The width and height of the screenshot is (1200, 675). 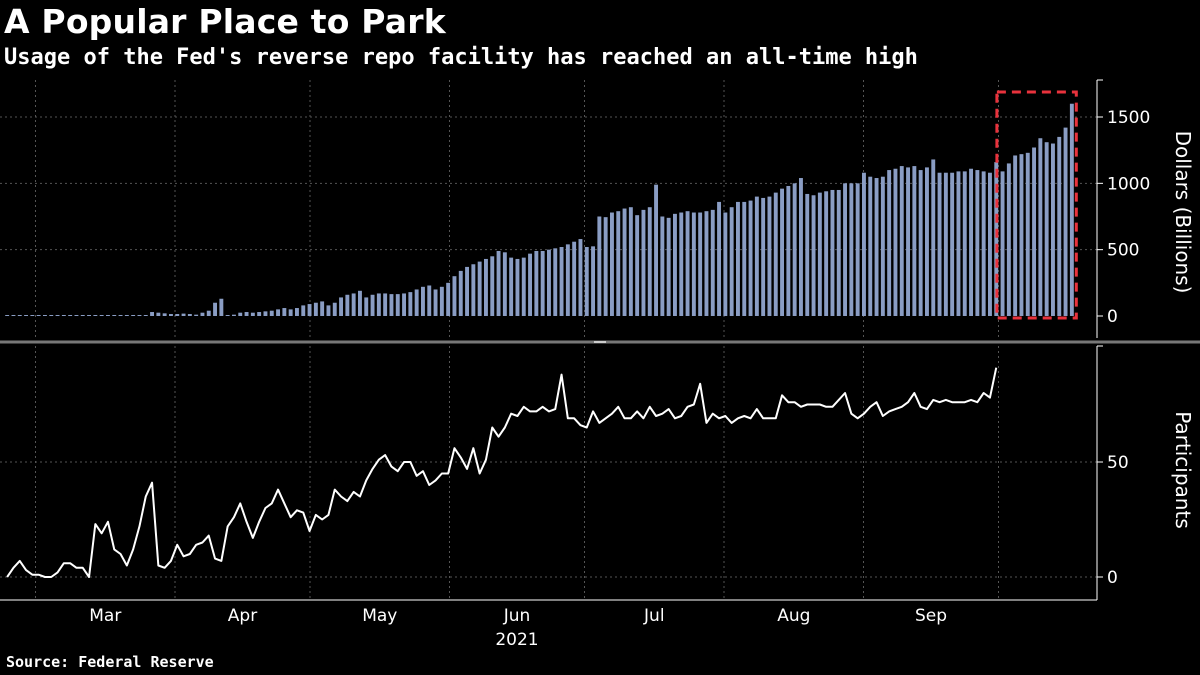 What do you see at coordinates (1112, 578) in the screenshot?
I see `y-tick-label-bottom: 0` at bounding box center [1112, 578].